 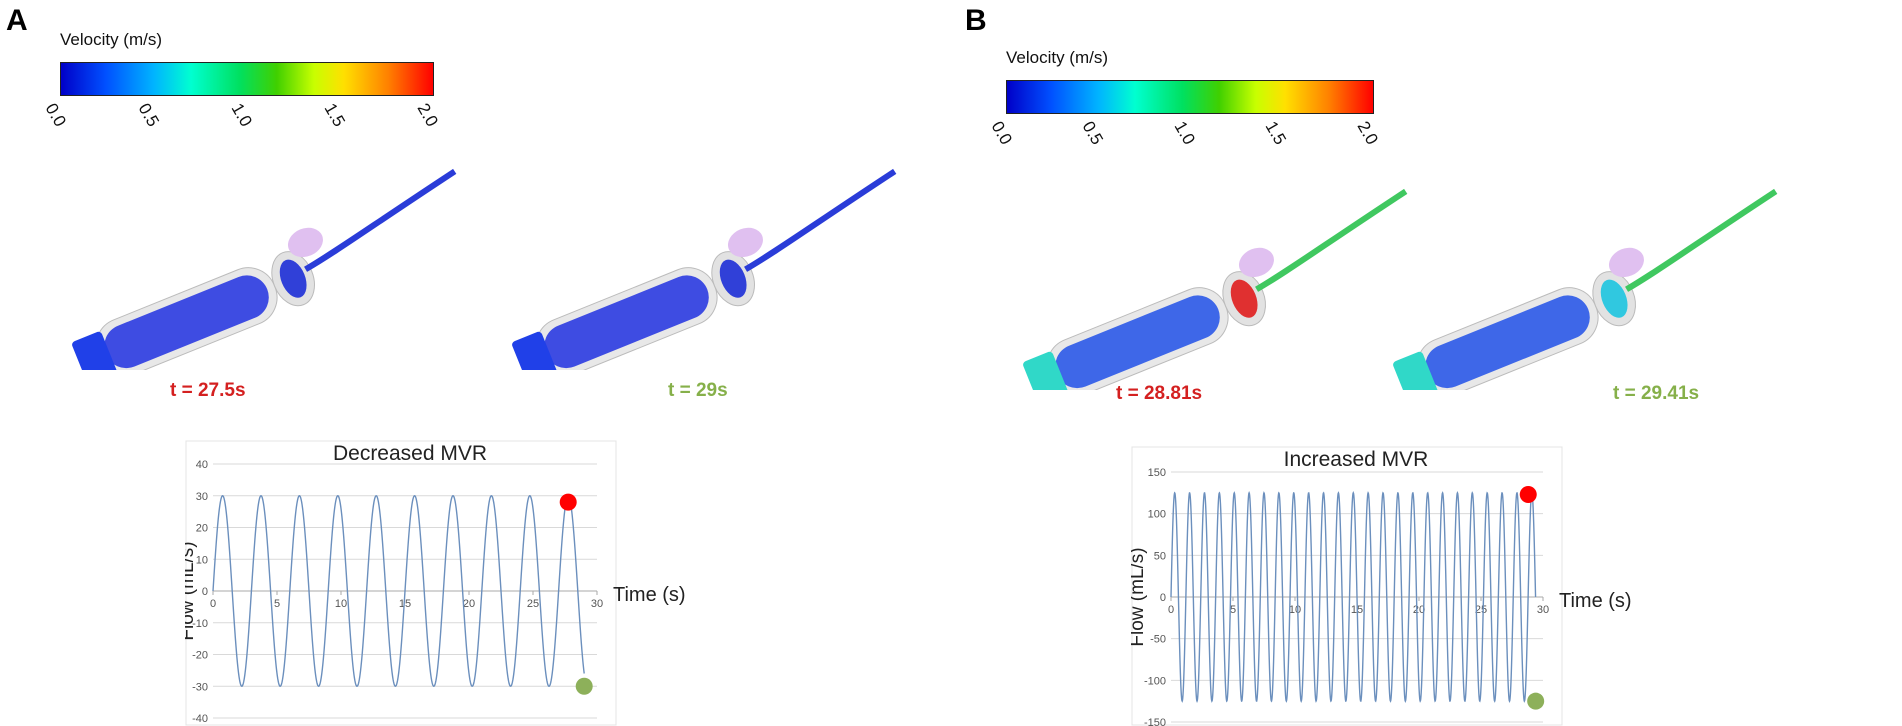 What do you see at coordinates (202, 560) in the screenshot?
I see `y-tick-label: 10` at bounding box center [202, 560].